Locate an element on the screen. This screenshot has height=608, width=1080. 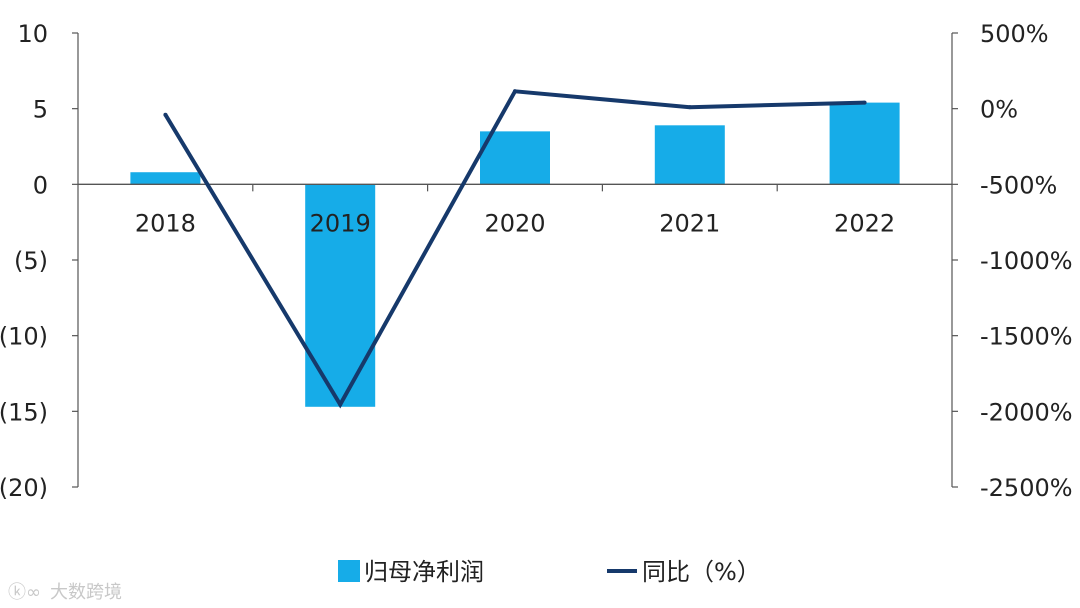
left-axis: 10 5 0 (5) (10) (15) (20) is located at coordinates (39, 261).